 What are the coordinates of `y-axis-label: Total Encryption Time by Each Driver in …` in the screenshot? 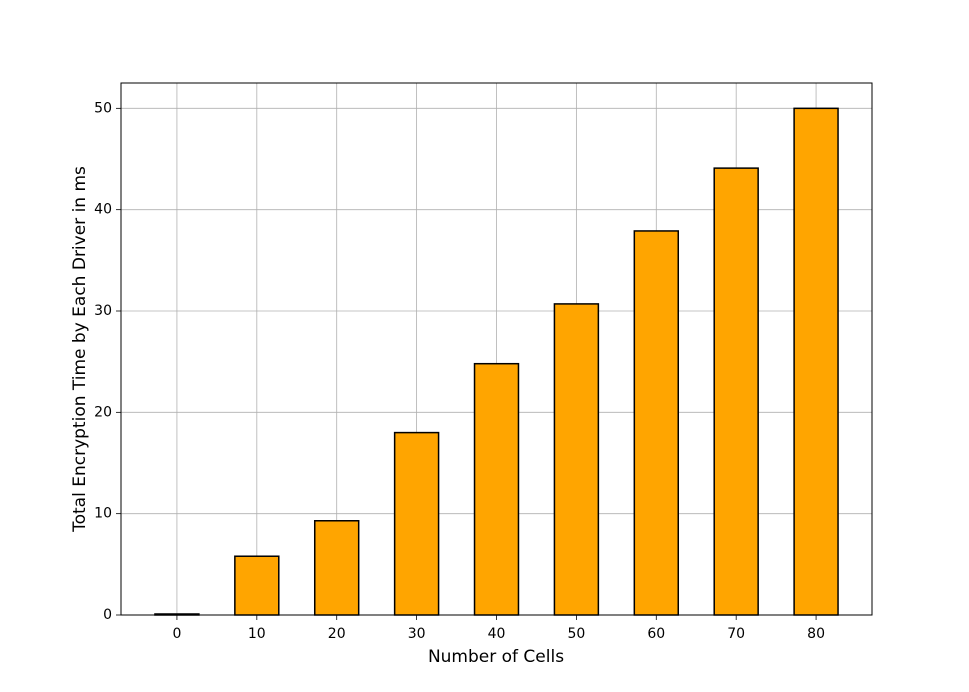 It's located at (80, 349).